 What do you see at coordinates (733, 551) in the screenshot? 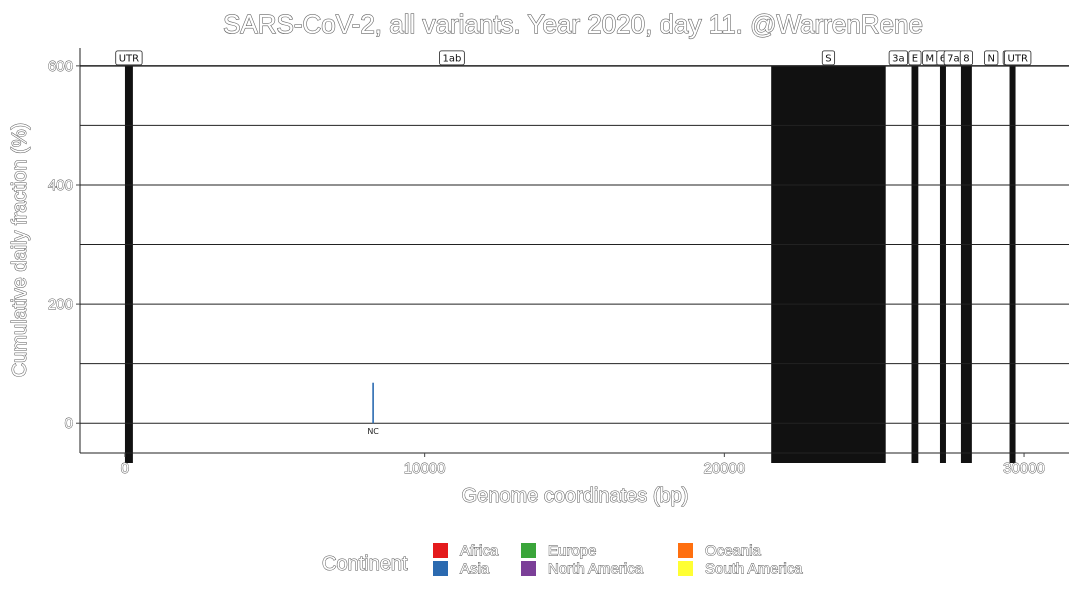
I see `legend-label: Oceania` at bounding box center [733, 551].